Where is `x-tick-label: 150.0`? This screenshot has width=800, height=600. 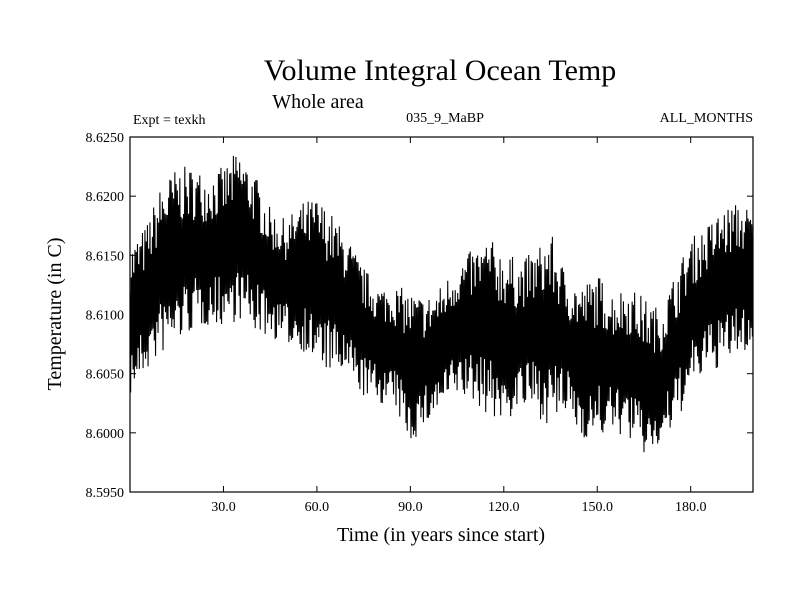
x-tick-label: 150.0 is located at coordinates (598, 507).